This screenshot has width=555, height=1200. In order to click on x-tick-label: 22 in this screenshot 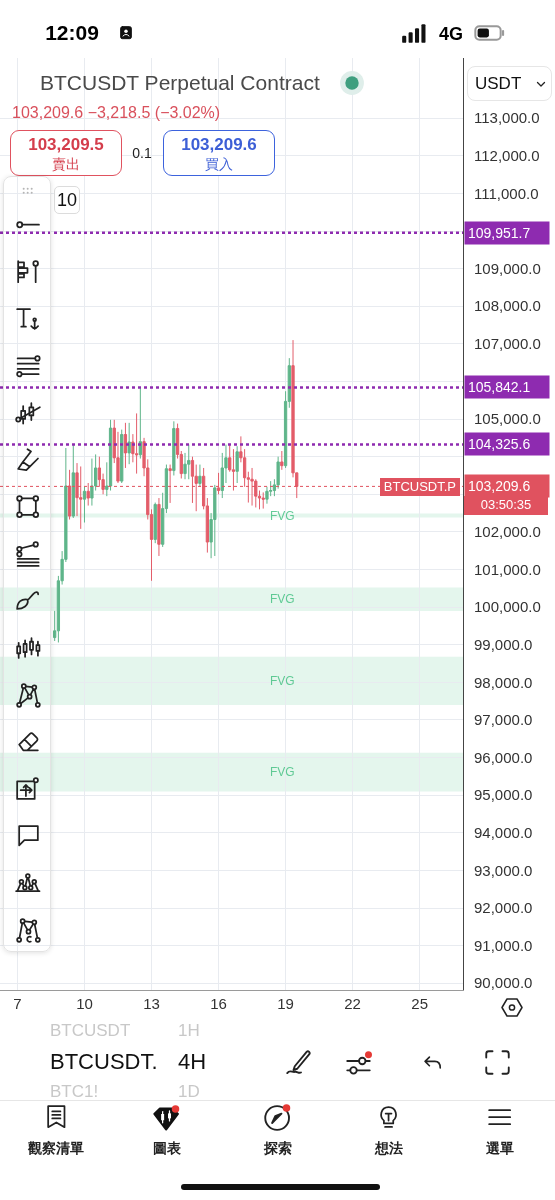, I will do `click(352, 1003)`.